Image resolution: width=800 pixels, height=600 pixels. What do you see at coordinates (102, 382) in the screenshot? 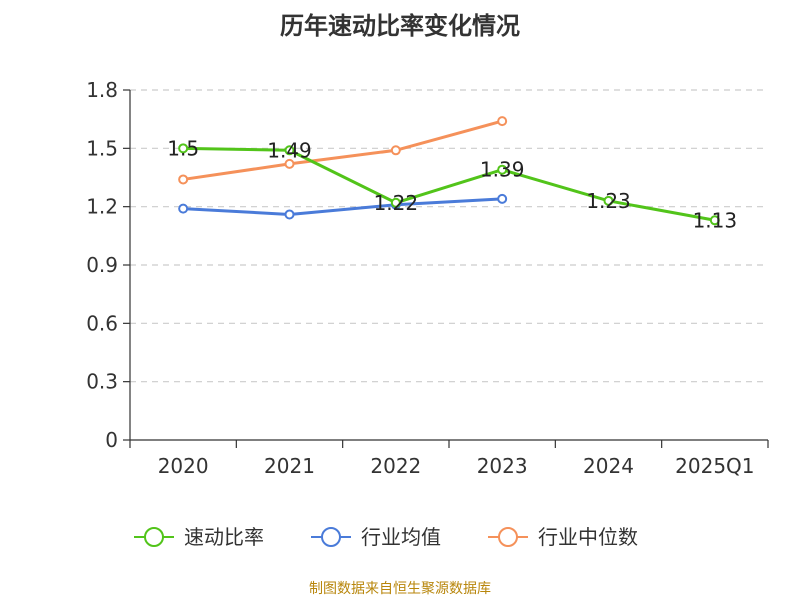
I see `y-tick-label: 0.3` at bounding box center [102, 382].